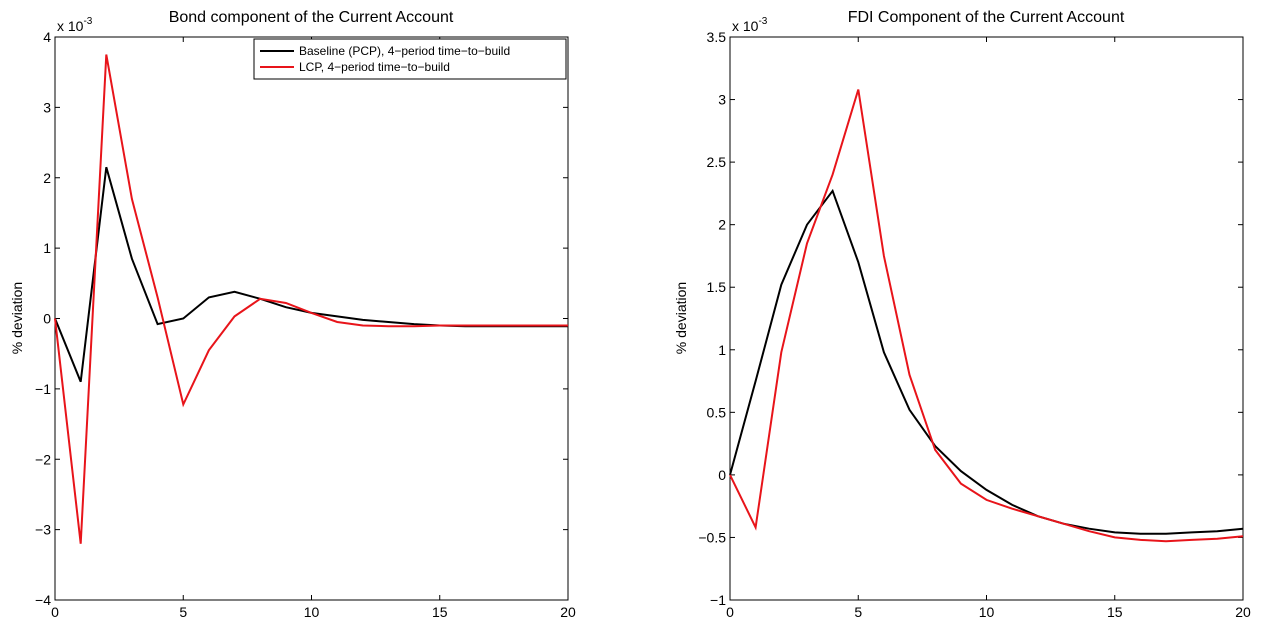 This screenshot has height=627, width=1264. What do you see at coordinates (55, 612) in the screenshot?
I see `bond-xtick-label: 0` at bounding box center [55, 612].